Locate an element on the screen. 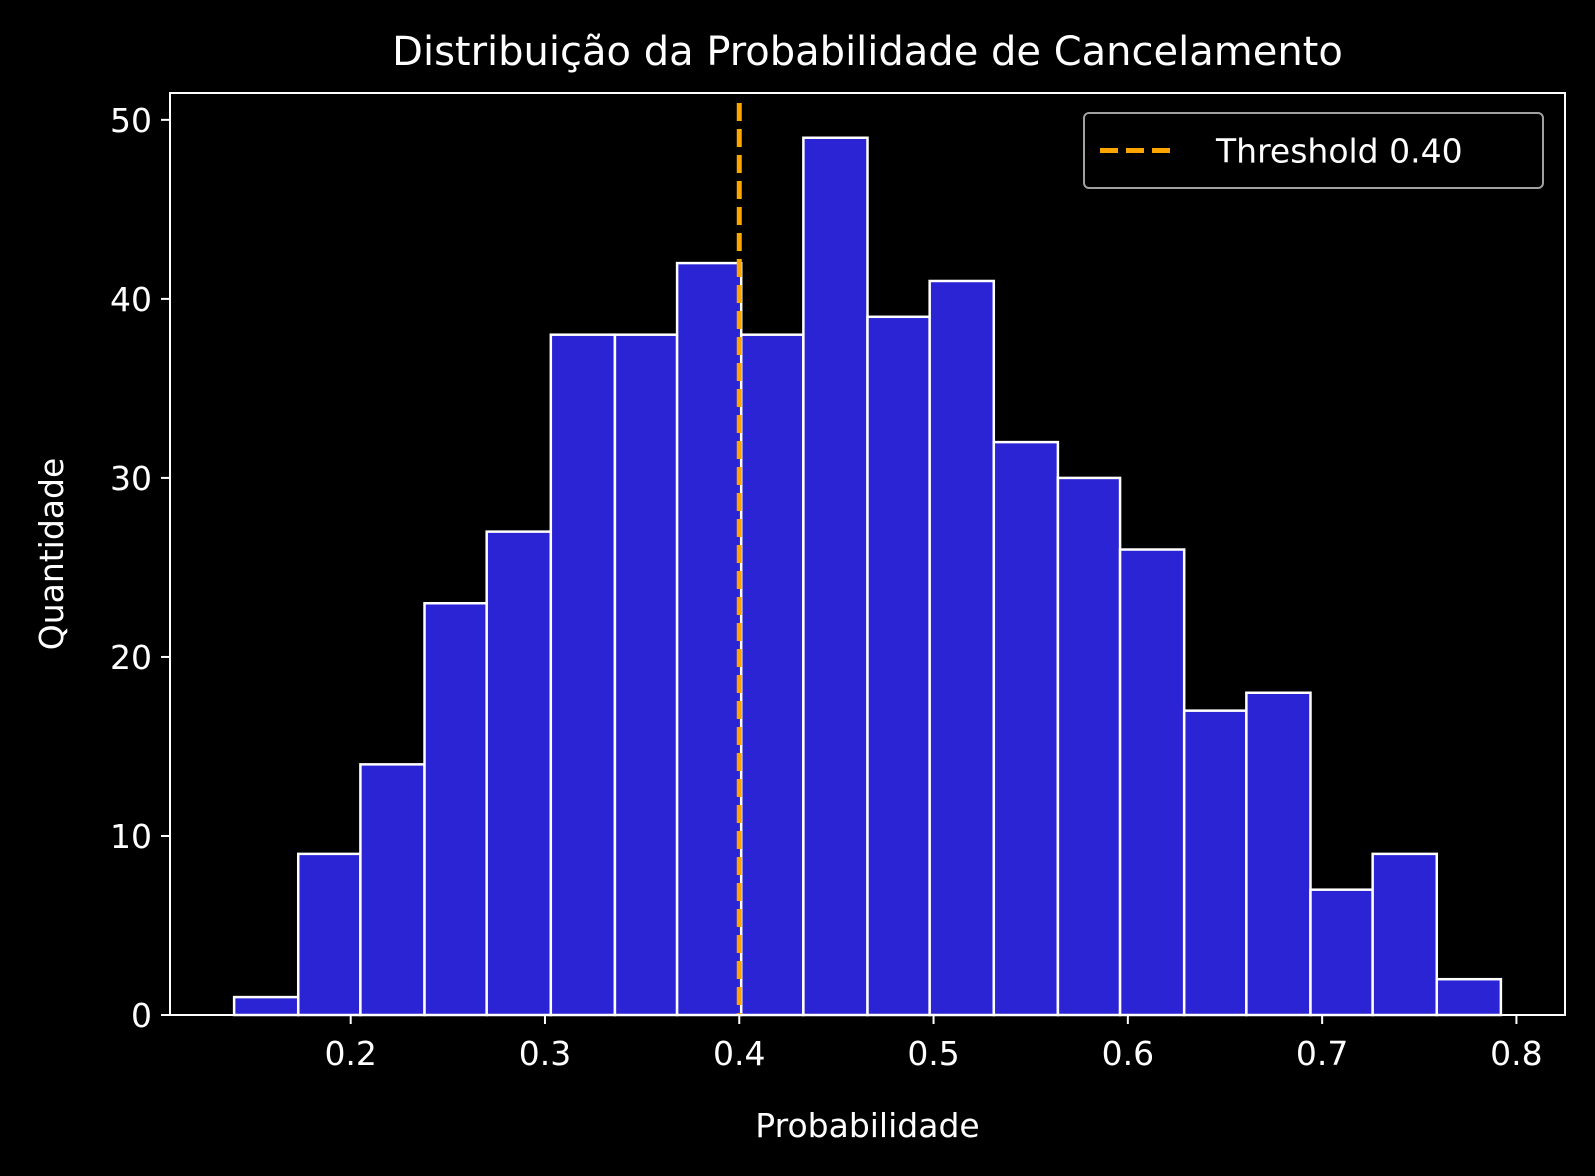 This screenshot has width=1595, height=1176. x-tick-label: 0.8 is located at coordinates (1516, 1053).